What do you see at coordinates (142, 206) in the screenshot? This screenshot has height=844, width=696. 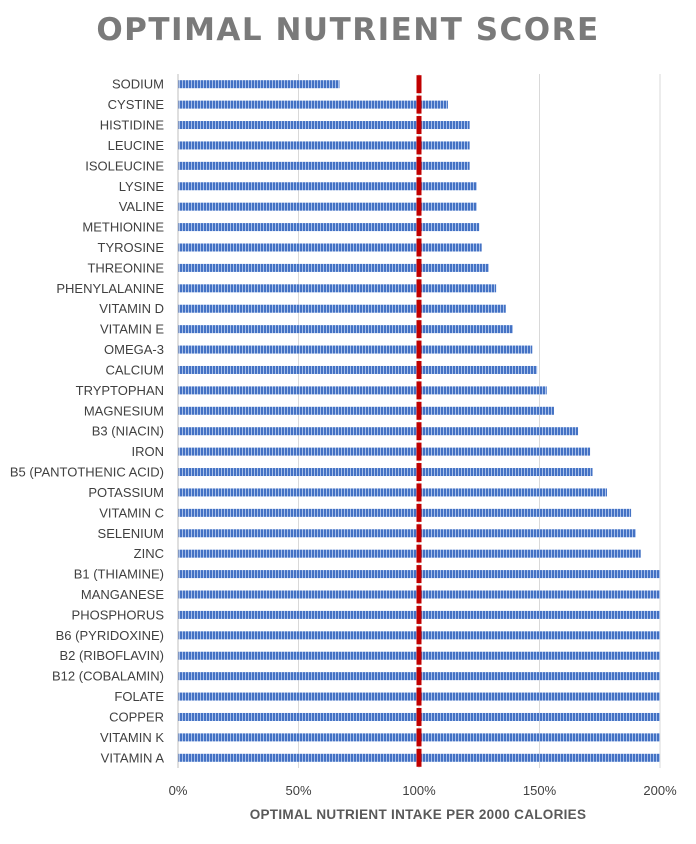 I see `category-label: VALINE` at bounding box center [142, 206].